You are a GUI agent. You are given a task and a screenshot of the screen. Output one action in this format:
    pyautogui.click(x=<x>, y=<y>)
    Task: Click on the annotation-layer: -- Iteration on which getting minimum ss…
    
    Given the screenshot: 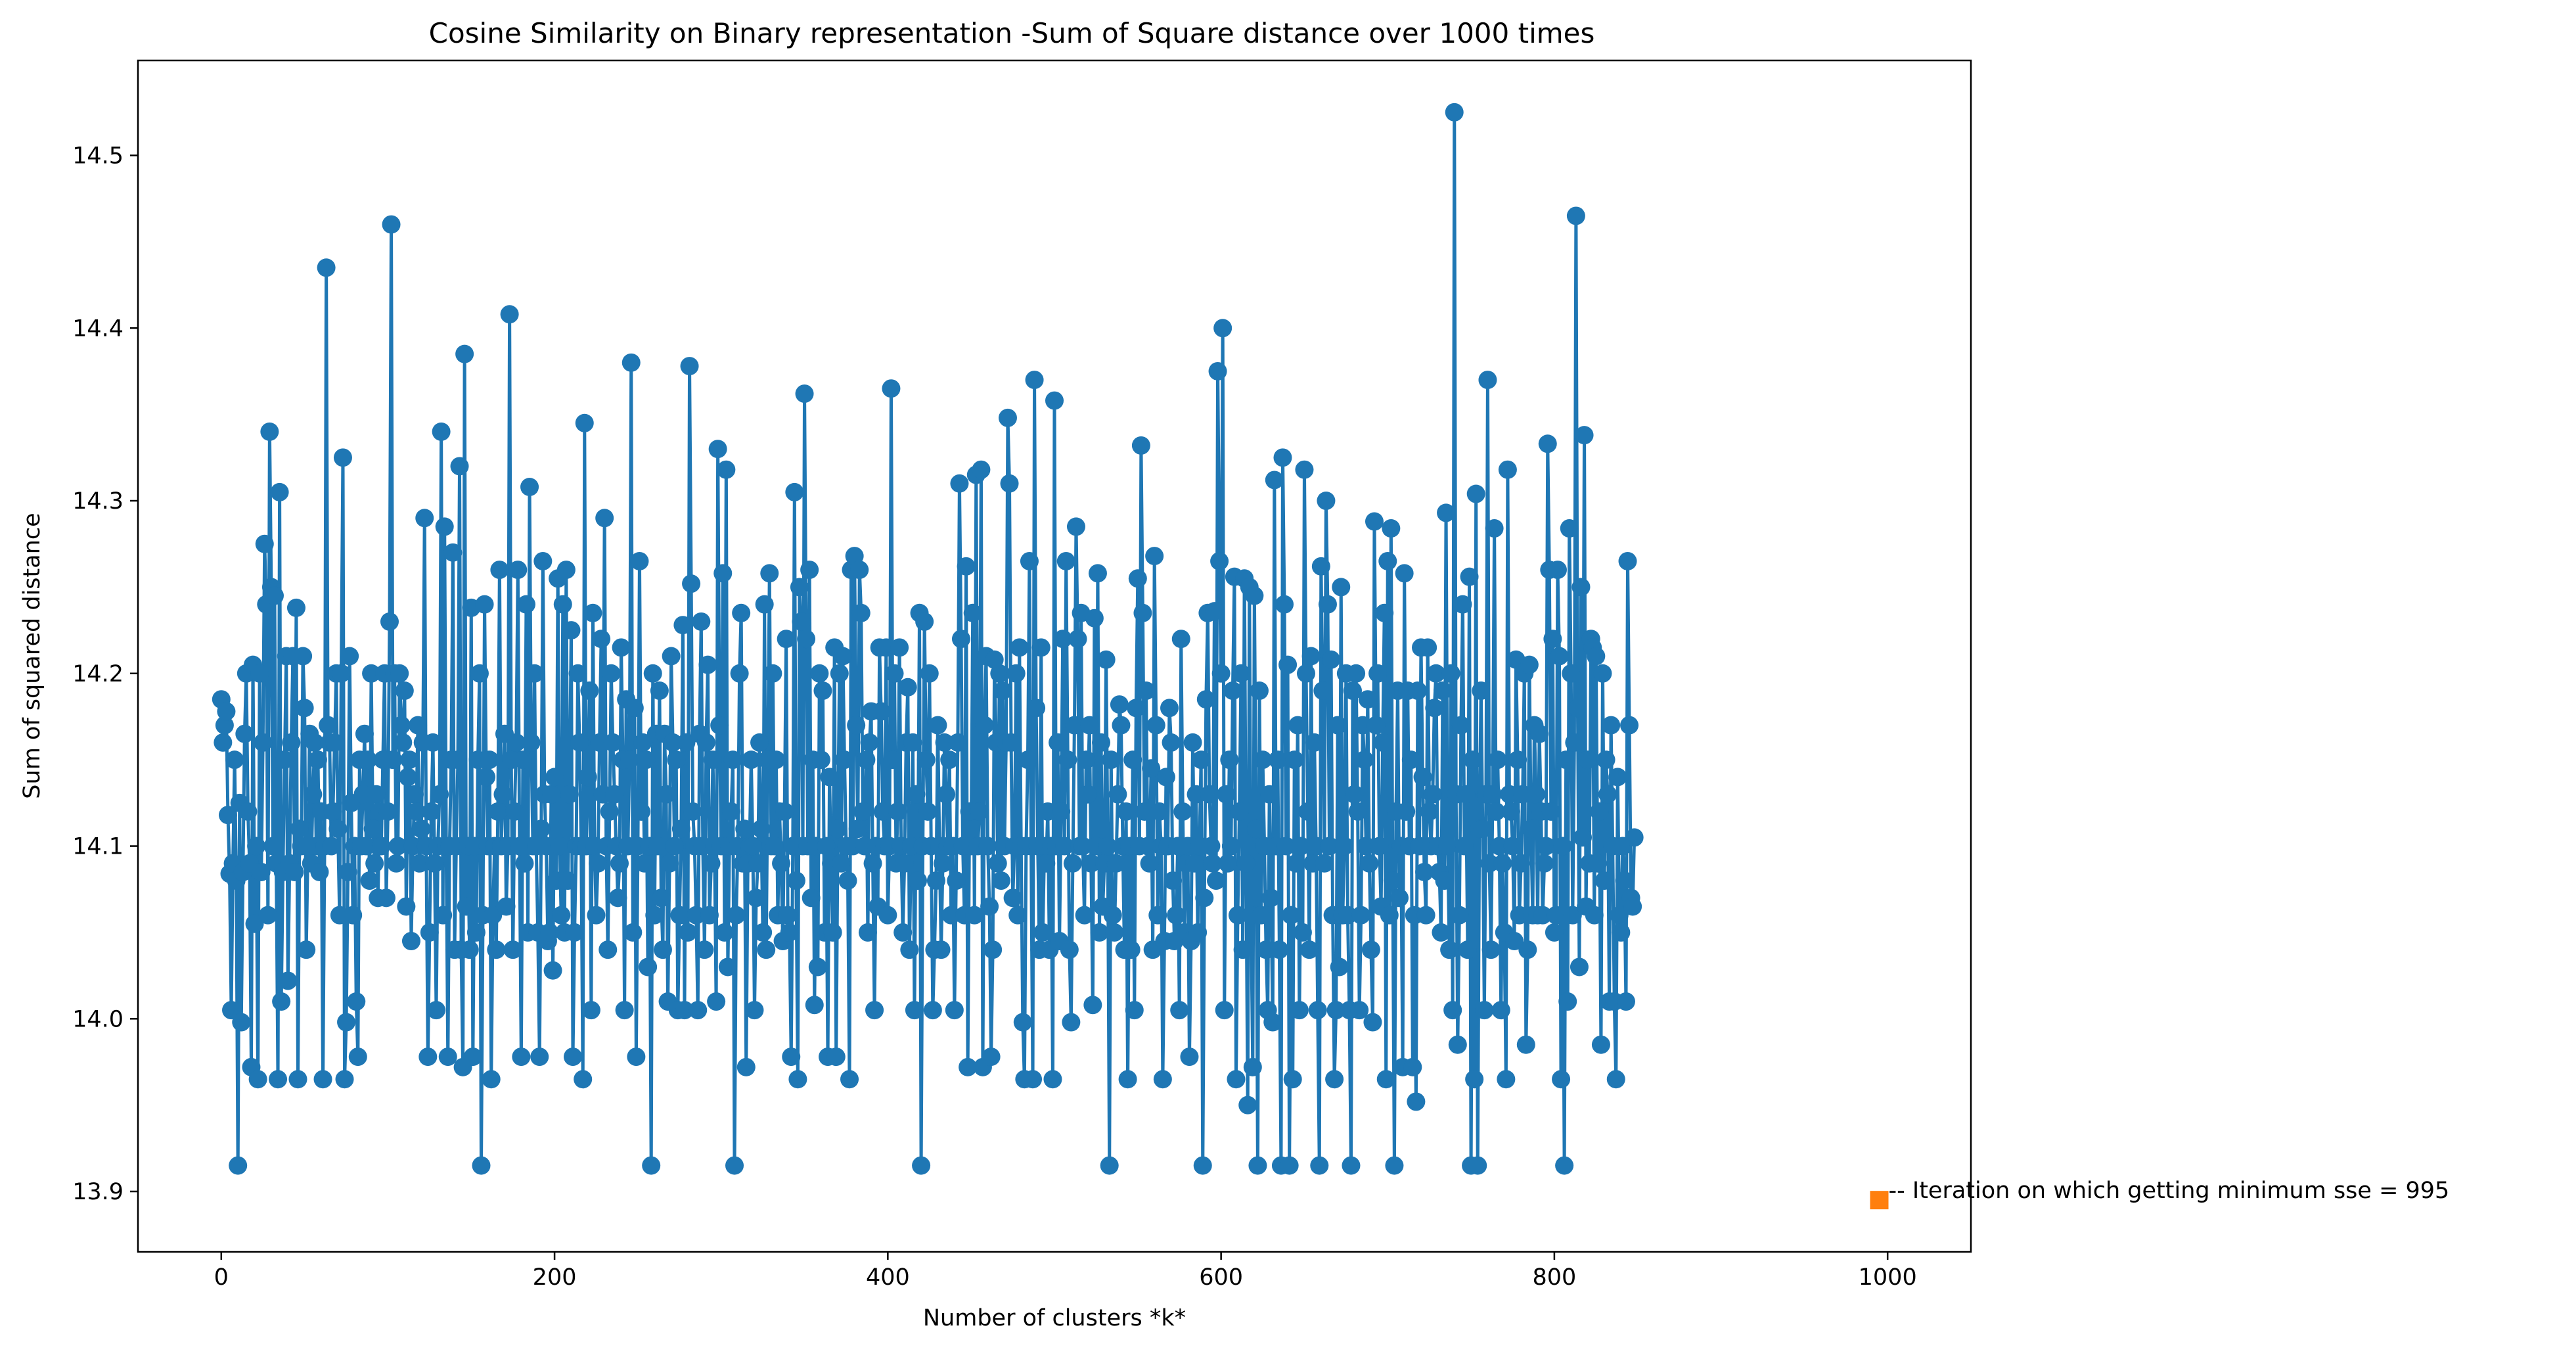 What is the action you would take?
    pyautogui.click(x=2159, y=1194)
    